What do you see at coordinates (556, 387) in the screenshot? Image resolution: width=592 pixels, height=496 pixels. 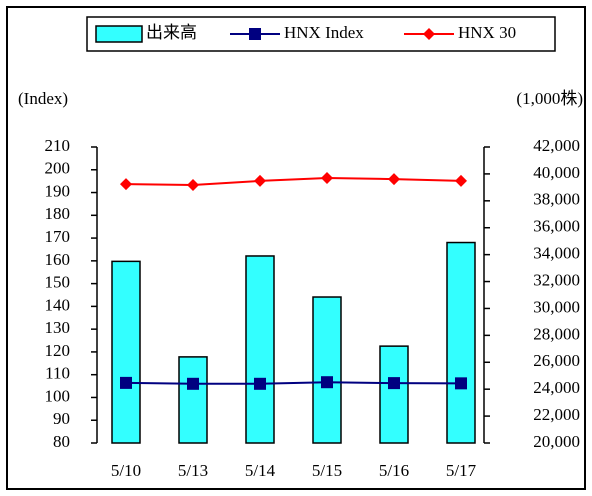 I see `y2-tick-label: 24,000` at bounding box center [556, 387].